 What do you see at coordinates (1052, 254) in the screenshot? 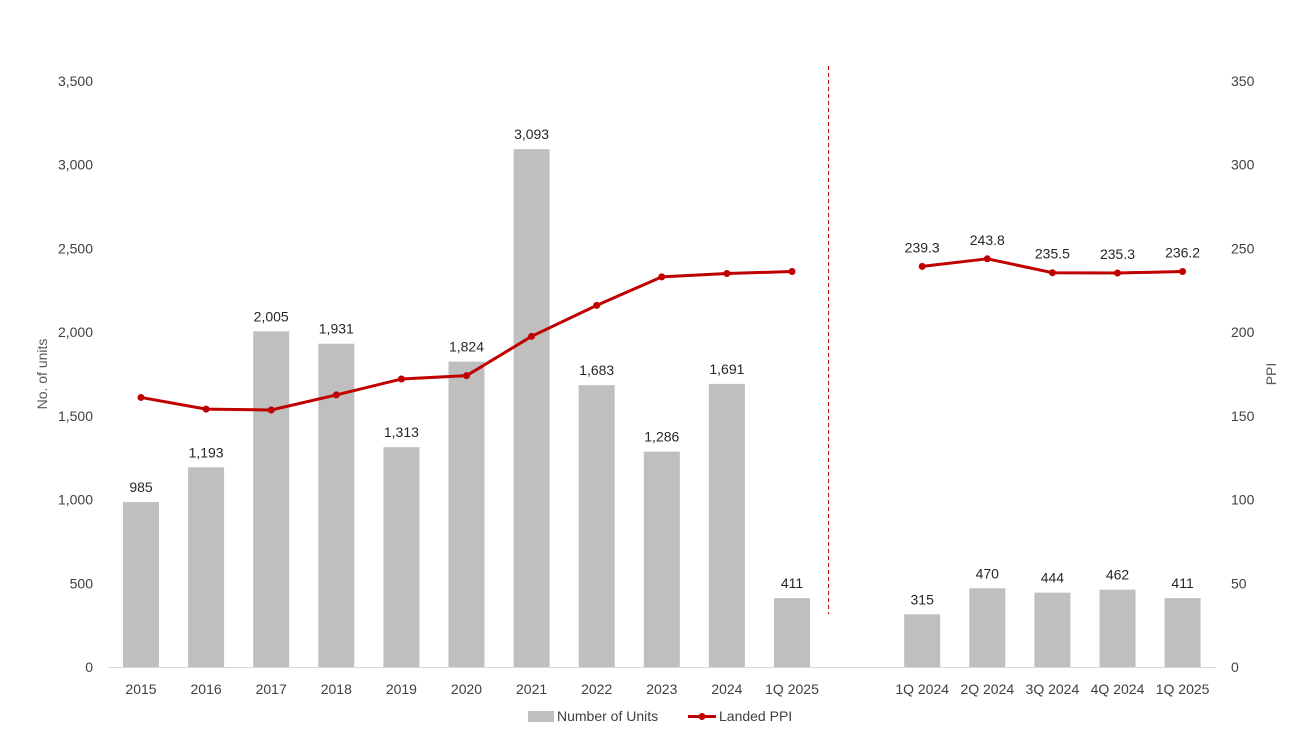
I see `ppi-value-label: 235.5` at bounding box center [1052, 254].